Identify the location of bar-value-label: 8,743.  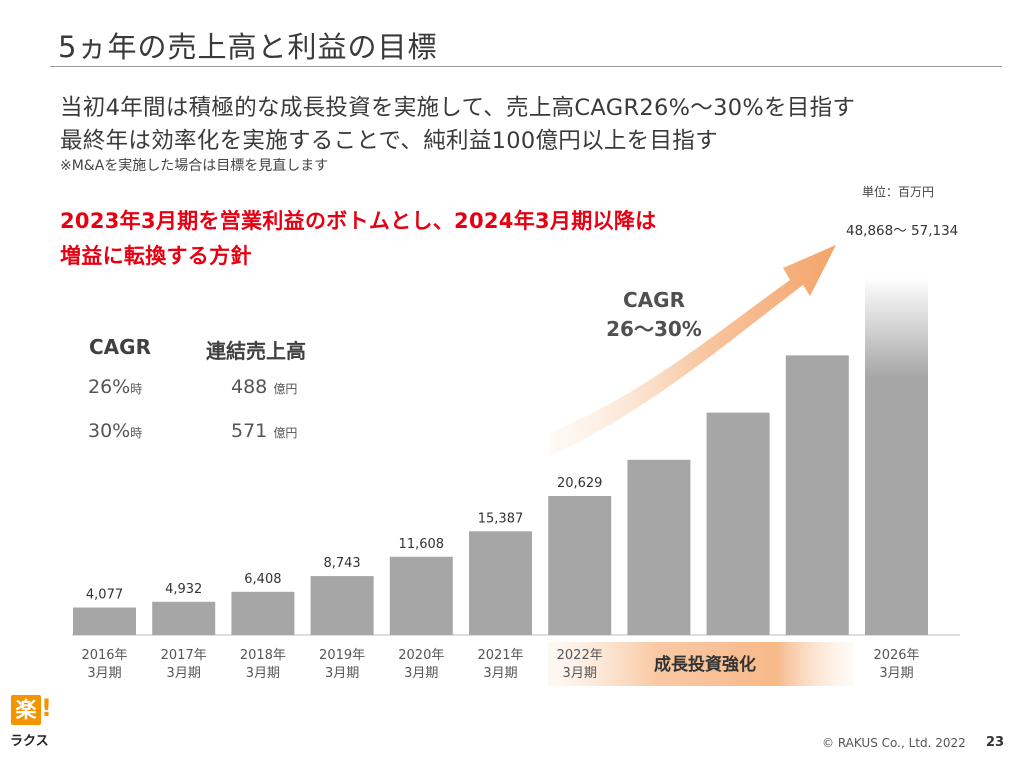
(341, 563).